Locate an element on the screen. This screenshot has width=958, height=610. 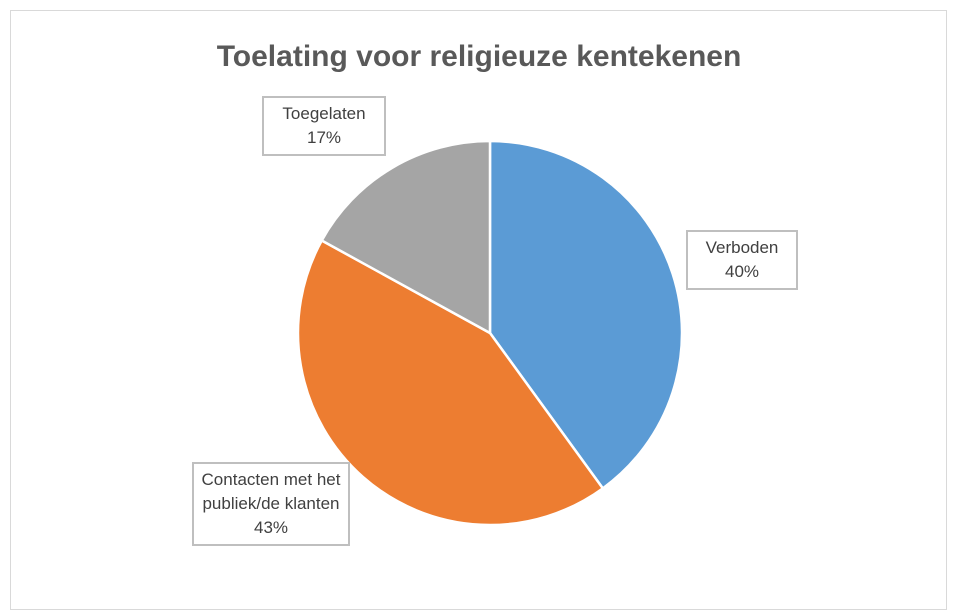
chart-title: Toelating voor religieuze kentekenen is located at coordinates (479, 56).